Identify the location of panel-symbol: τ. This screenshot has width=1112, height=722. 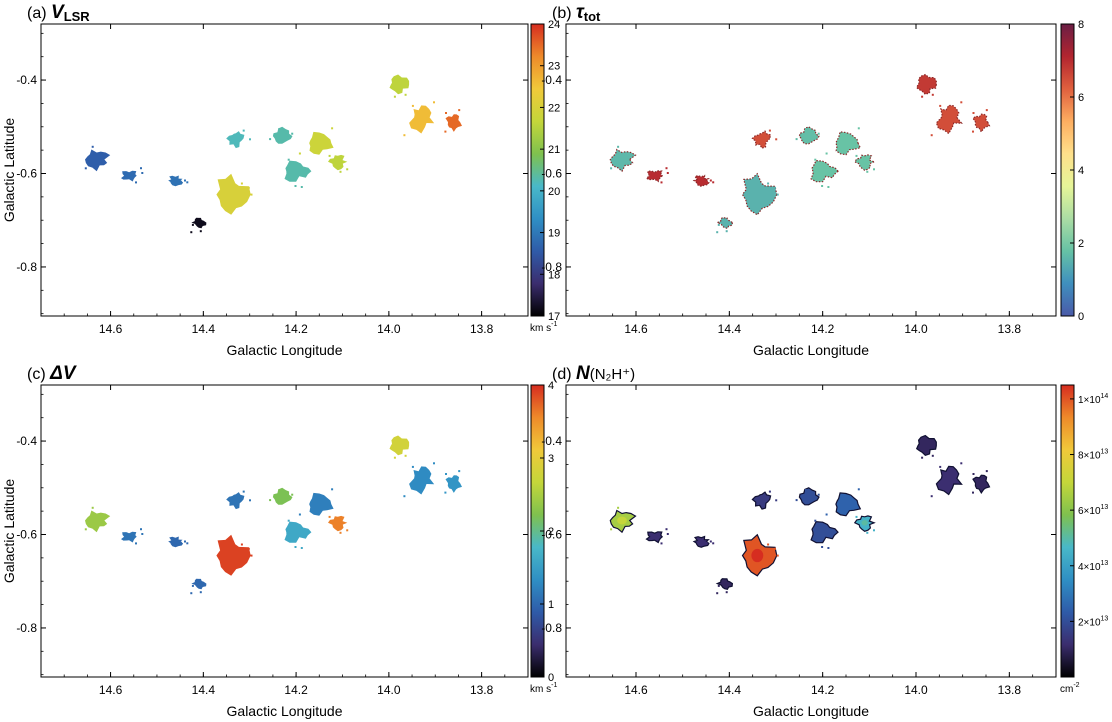
(580, 12).